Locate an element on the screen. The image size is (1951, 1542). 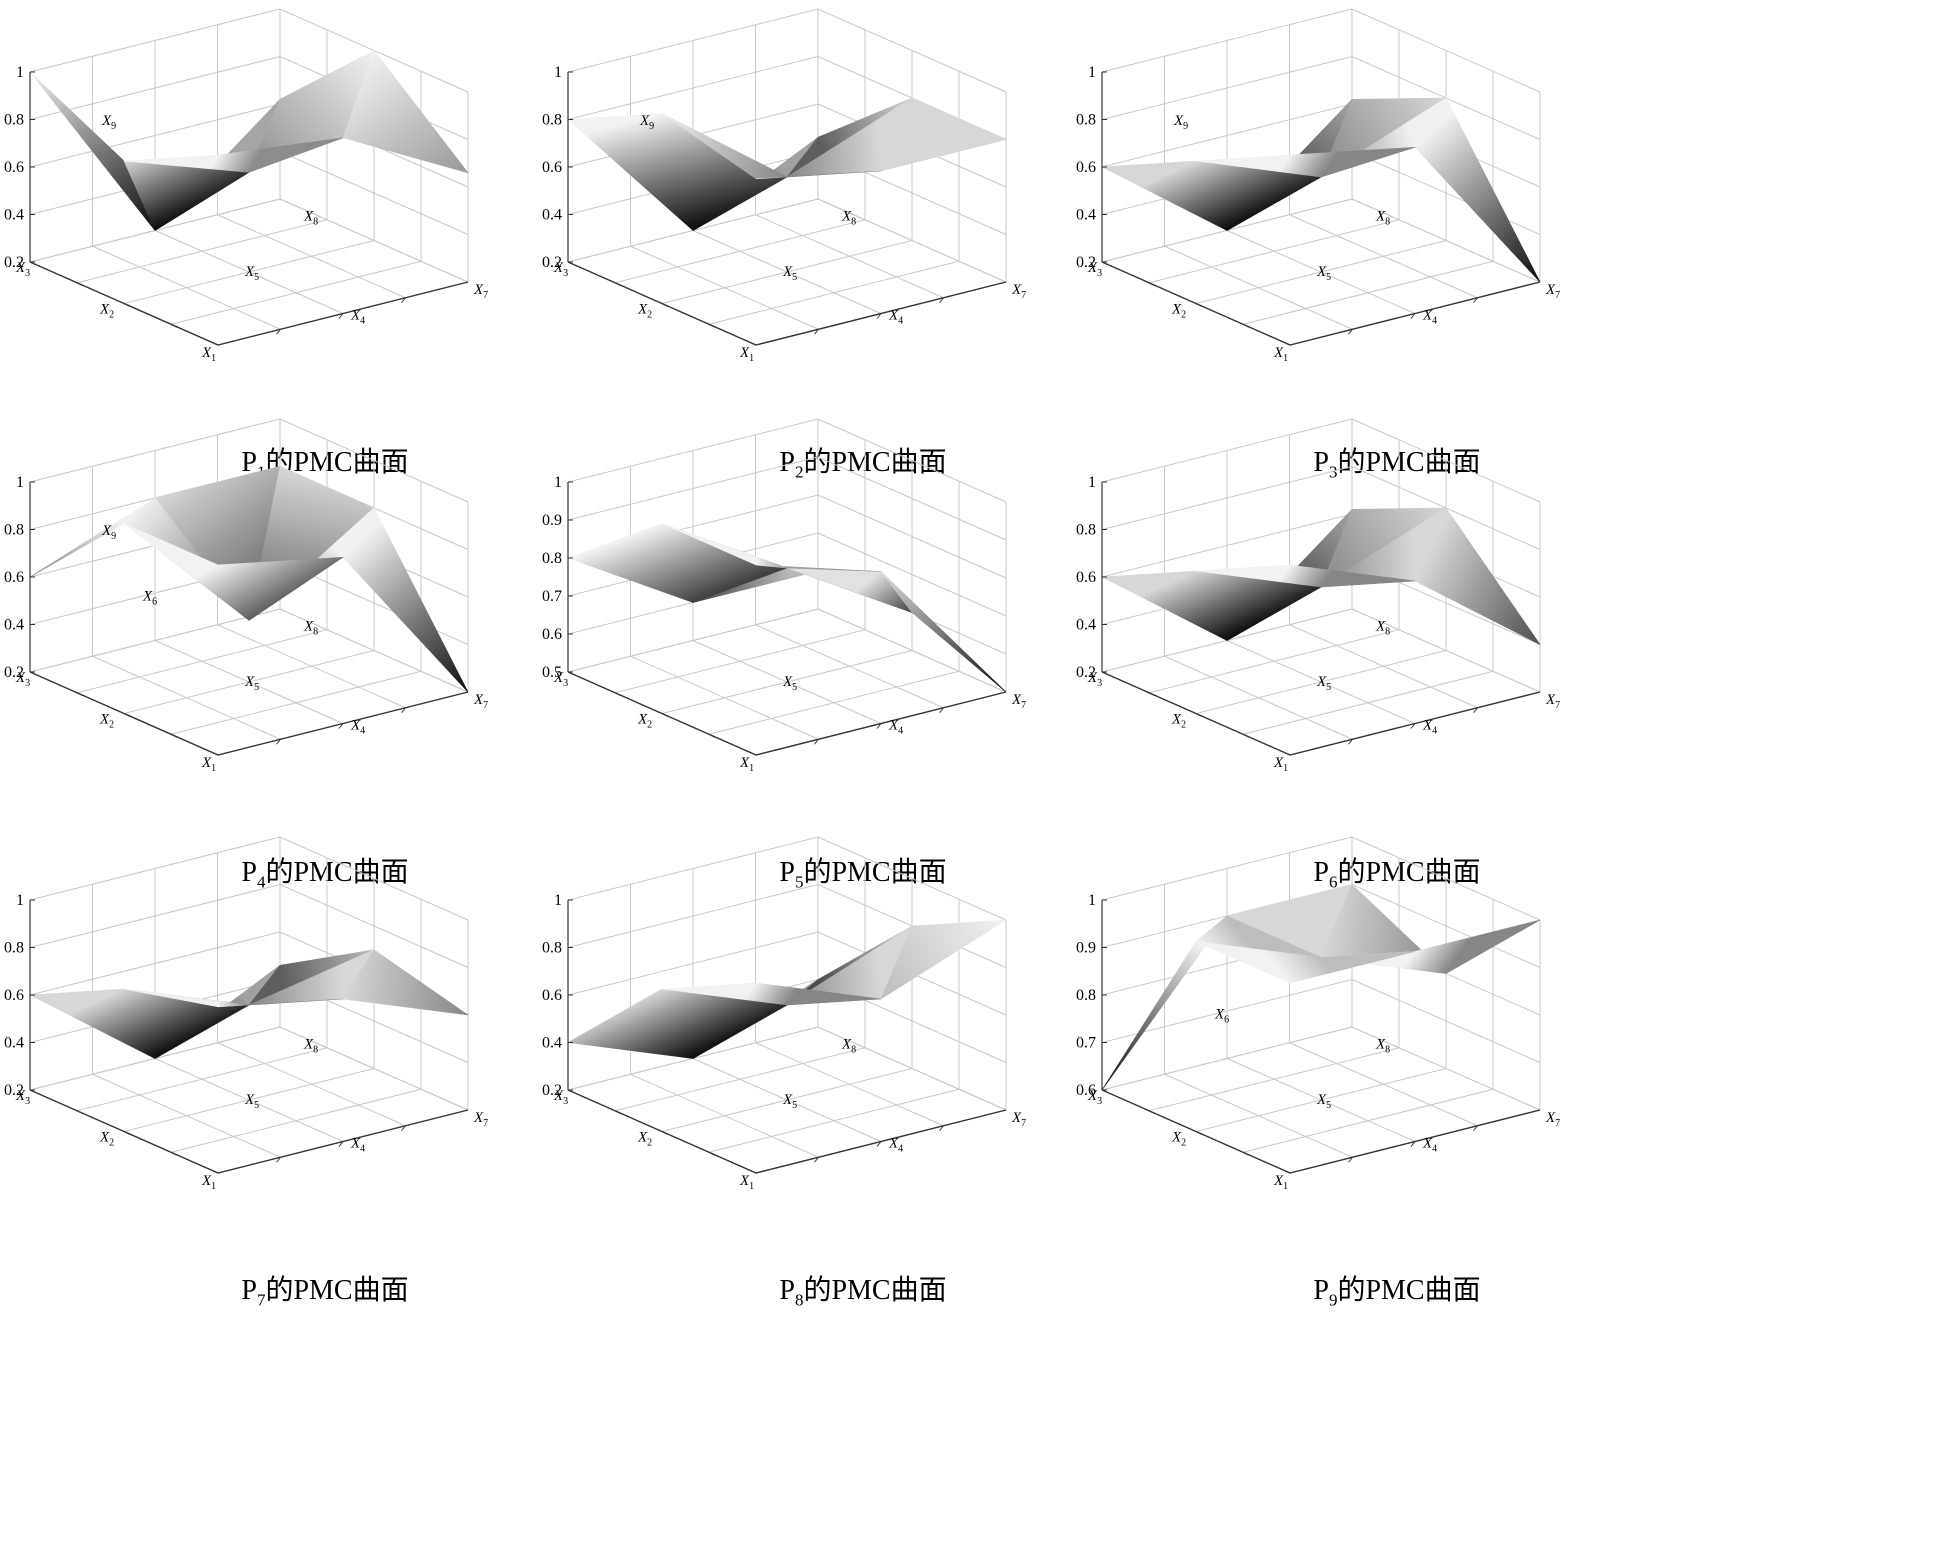
surface-plot: 0.2 0.4 0.6 0.8 1 X3 X2 X1 X9 X5 X4 X8 X7 is located at coordinates (1318, 186).